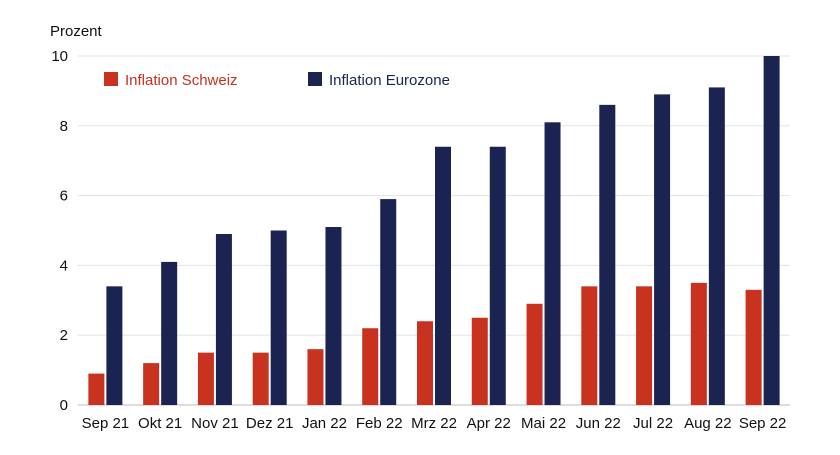 Image resolution: width=840 pixels, height=455 pixels. I want to click on y-tick-label-2: 2, so click(64, 335).